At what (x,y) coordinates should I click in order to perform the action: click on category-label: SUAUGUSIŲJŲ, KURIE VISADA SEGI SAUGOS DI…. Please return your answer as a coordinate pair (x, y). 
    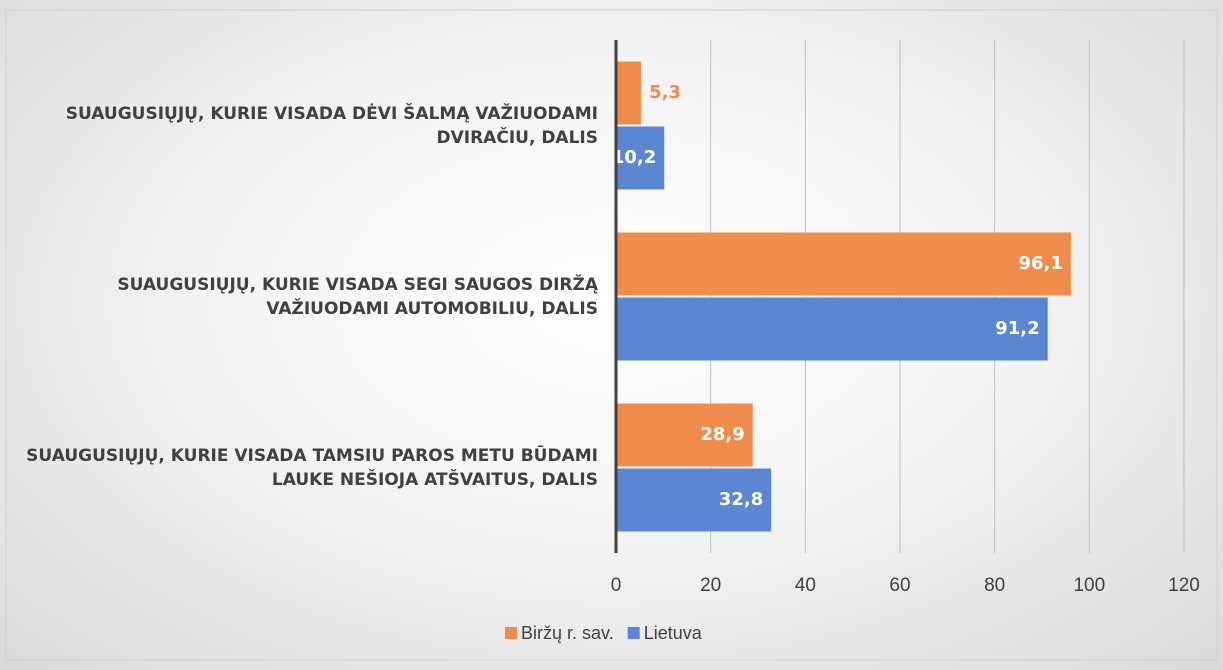
    Looking at the image, I should click on (357, 296).